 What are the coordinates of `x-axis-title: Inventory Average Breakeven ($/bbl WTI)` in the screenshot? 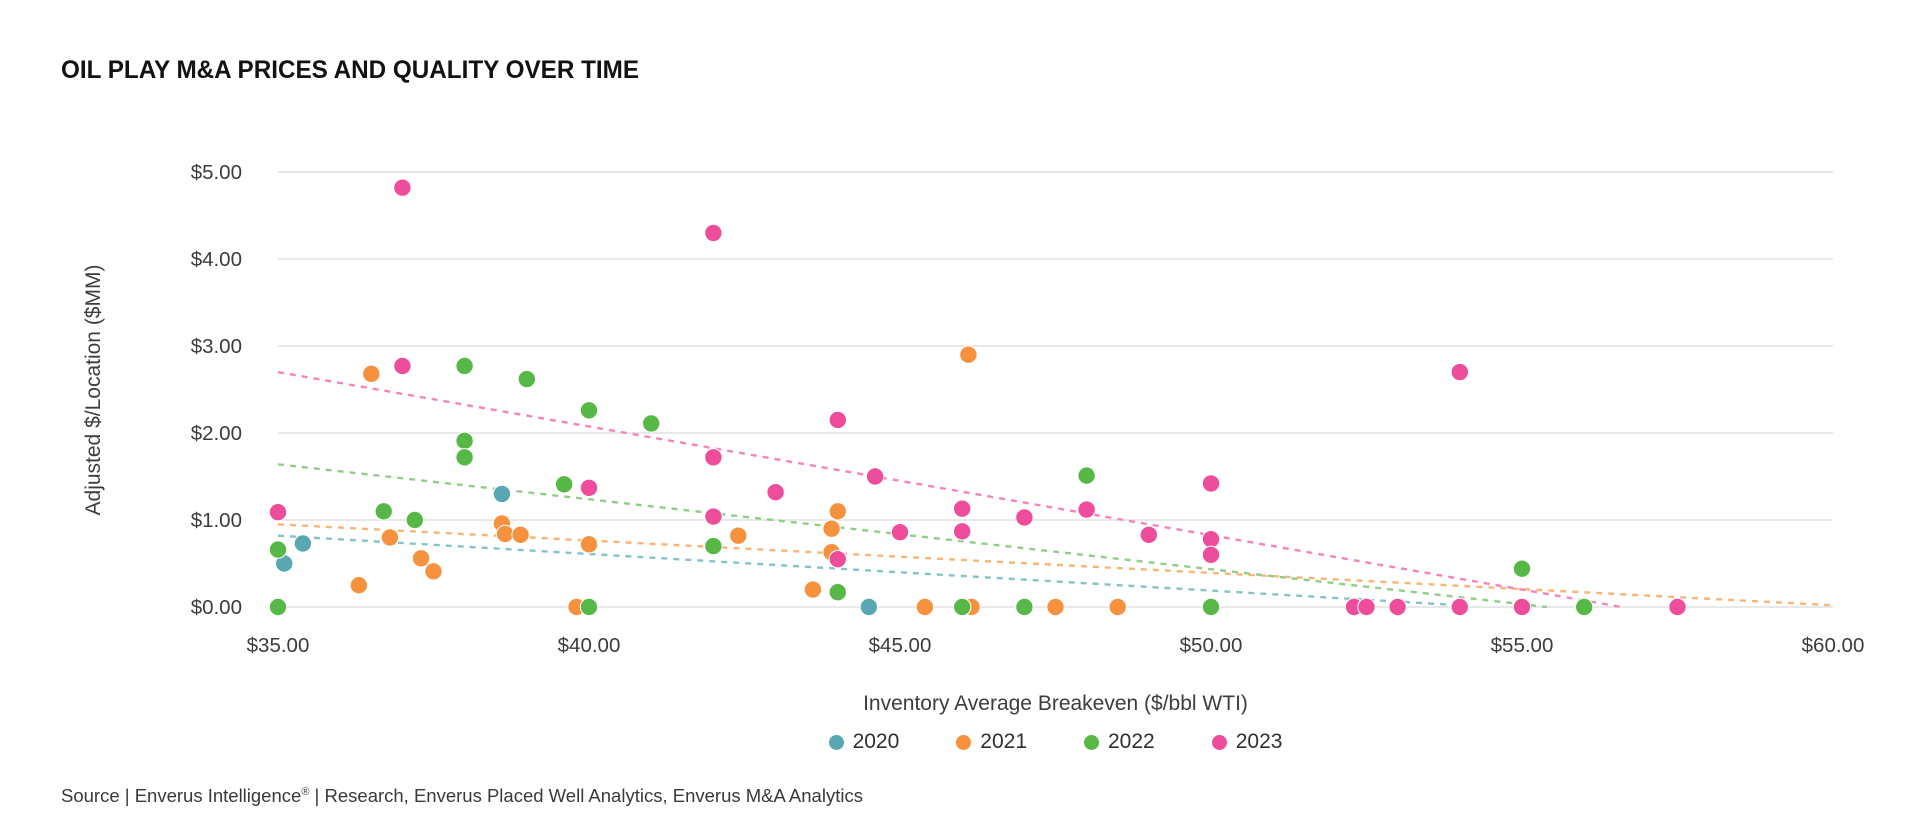 It's located at (1055, 703).